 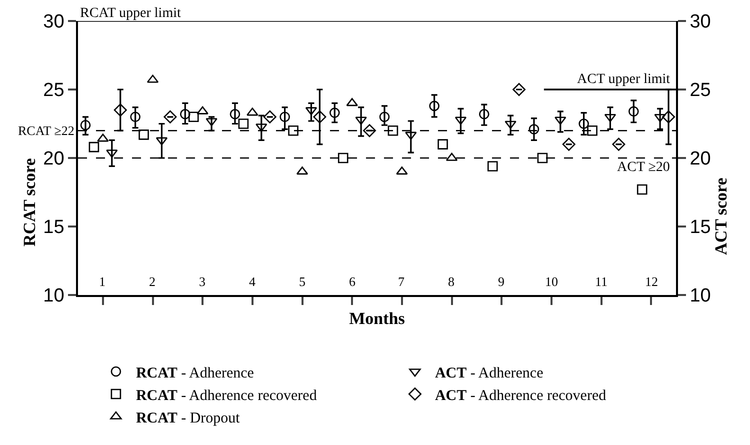 I want to click on legend-label: ACT - Adherence recovered, so click(x=520, y=396).